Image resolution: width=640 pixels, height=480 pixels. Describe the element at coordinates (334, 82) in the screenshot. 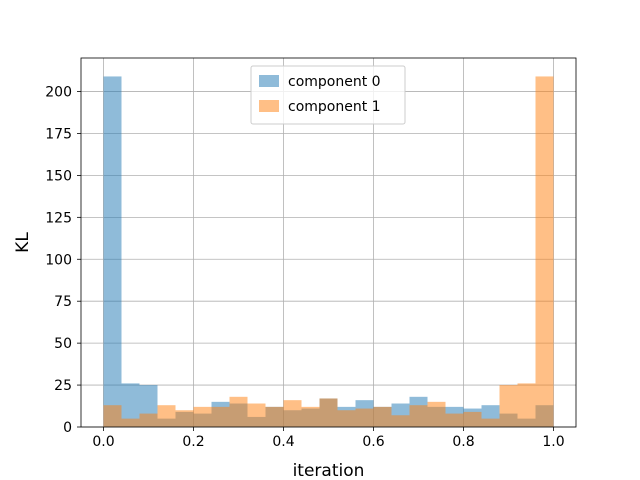

I see `legend-label: component 0` at that location.